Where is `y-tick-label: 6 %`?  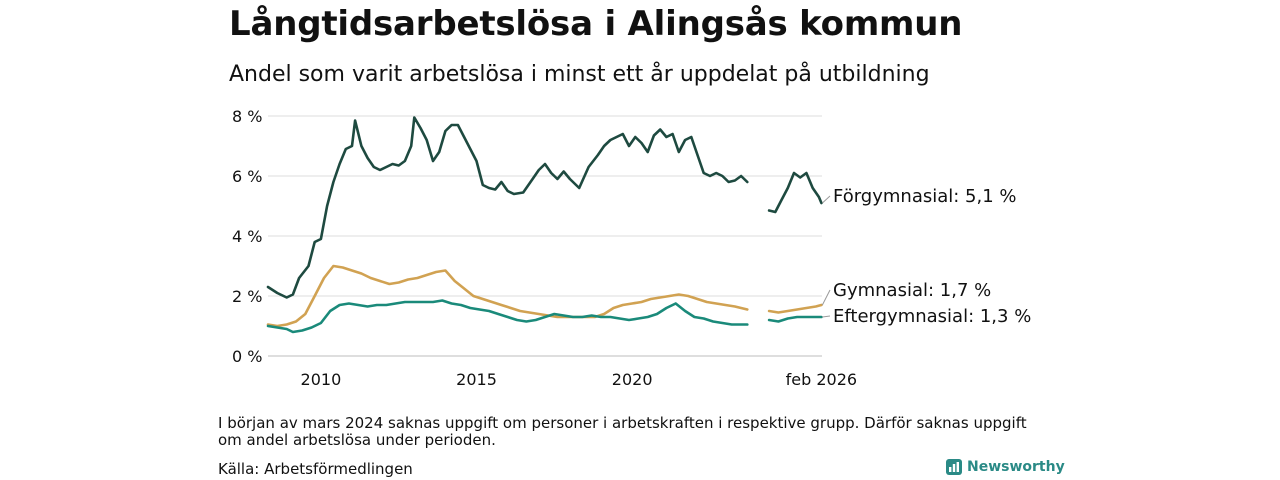
y-tick-label: 6 % is located at coordinates (247, 176).